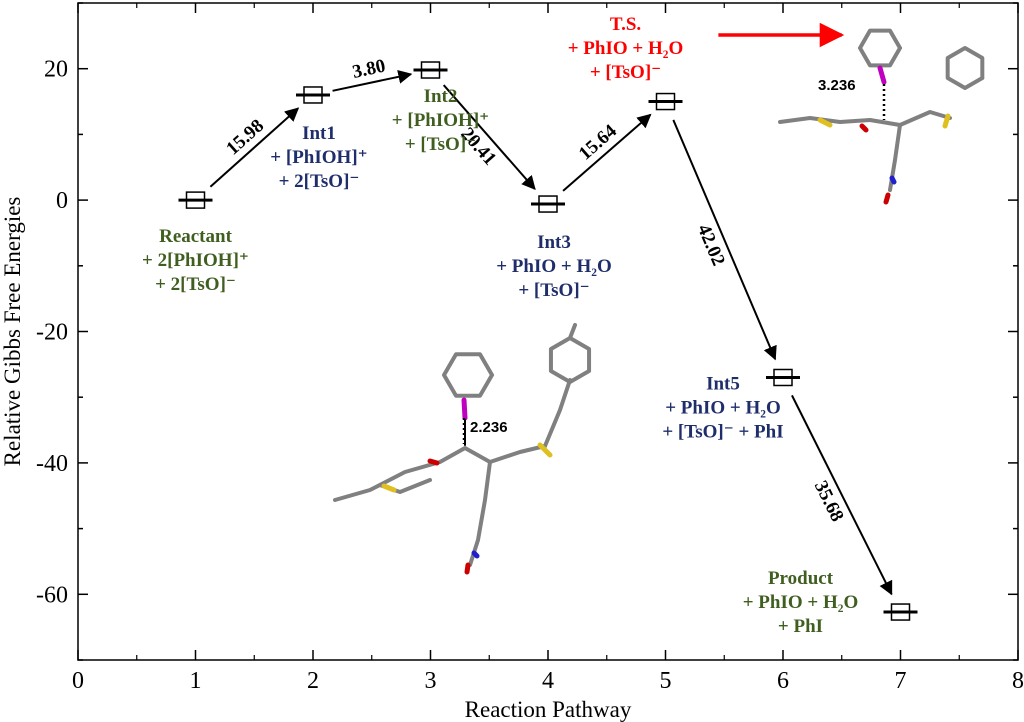  Describe the element at coordinates (440, 473) in the screenshot. I see `backbone` at that location.